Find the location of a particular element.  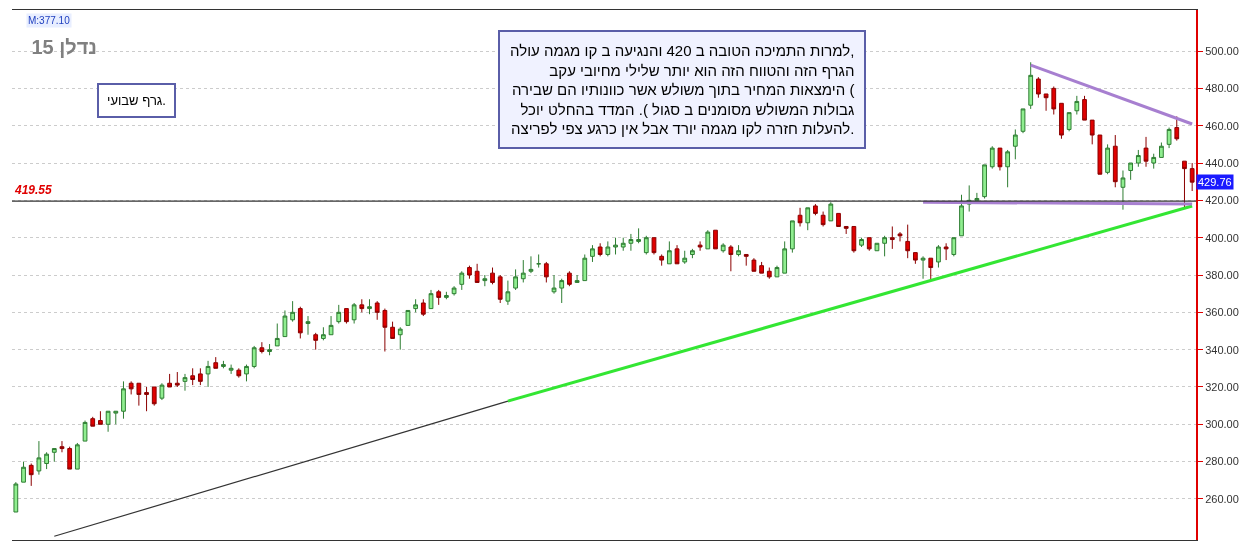

y-tick-label: 500.00 is located at coordinates (1222, 50).